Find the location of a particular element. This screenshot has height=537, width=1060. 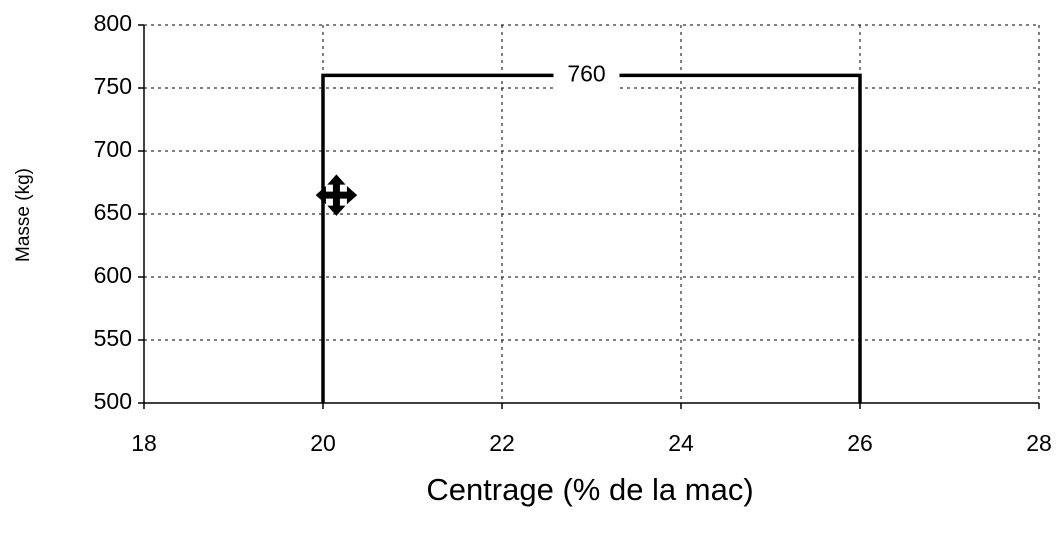

y-tick-label: 500 is located at coordinates (113, 401).